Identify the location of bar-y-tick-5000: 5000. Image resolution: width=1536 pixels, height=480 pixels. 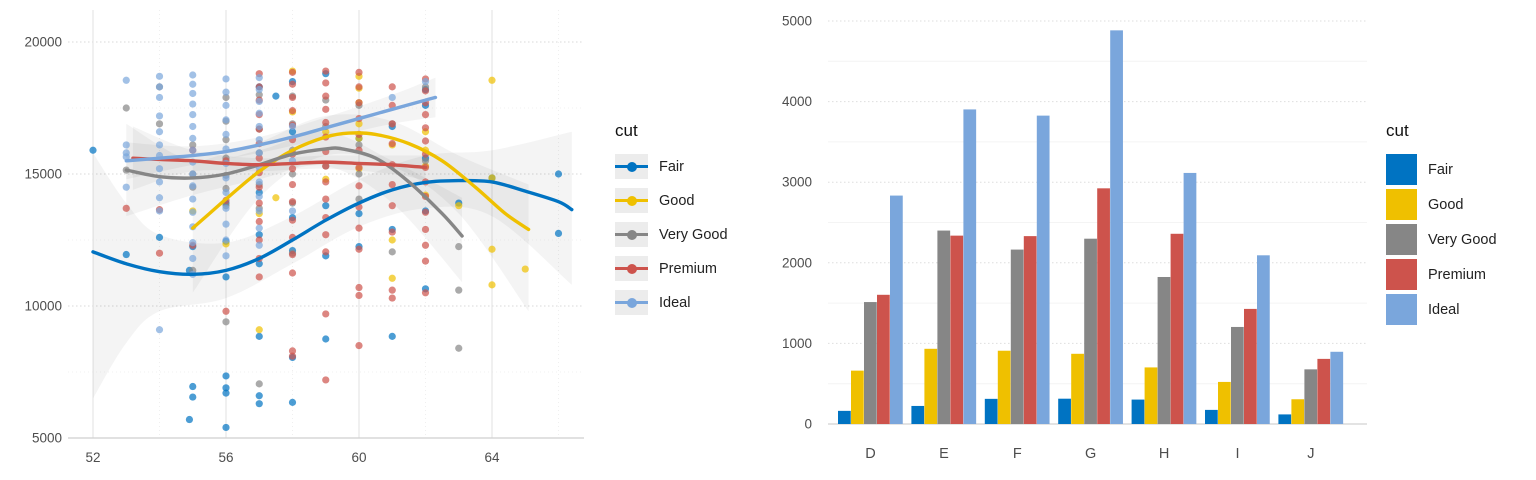
(797, 21).